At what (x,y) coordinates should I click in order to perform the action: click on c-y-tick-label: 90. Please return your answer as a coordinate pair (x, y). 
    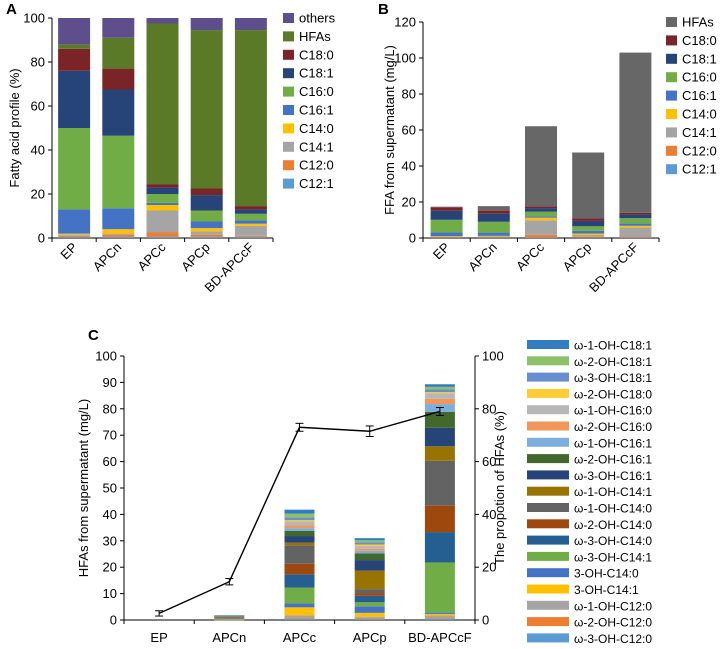
    Looking at the image, I should click on (110, 382).